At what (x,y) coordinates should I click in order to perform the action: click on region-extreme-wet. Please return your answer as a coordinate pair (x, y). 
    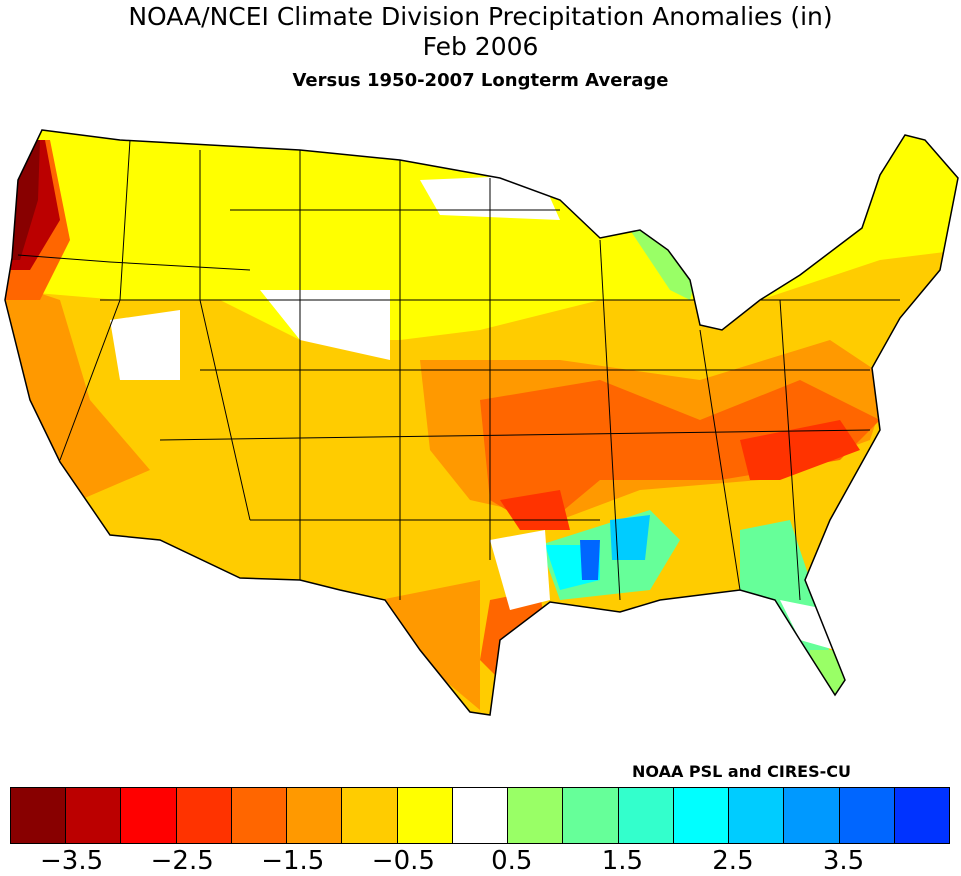
    Looking at the image, I should click on (590, 560).